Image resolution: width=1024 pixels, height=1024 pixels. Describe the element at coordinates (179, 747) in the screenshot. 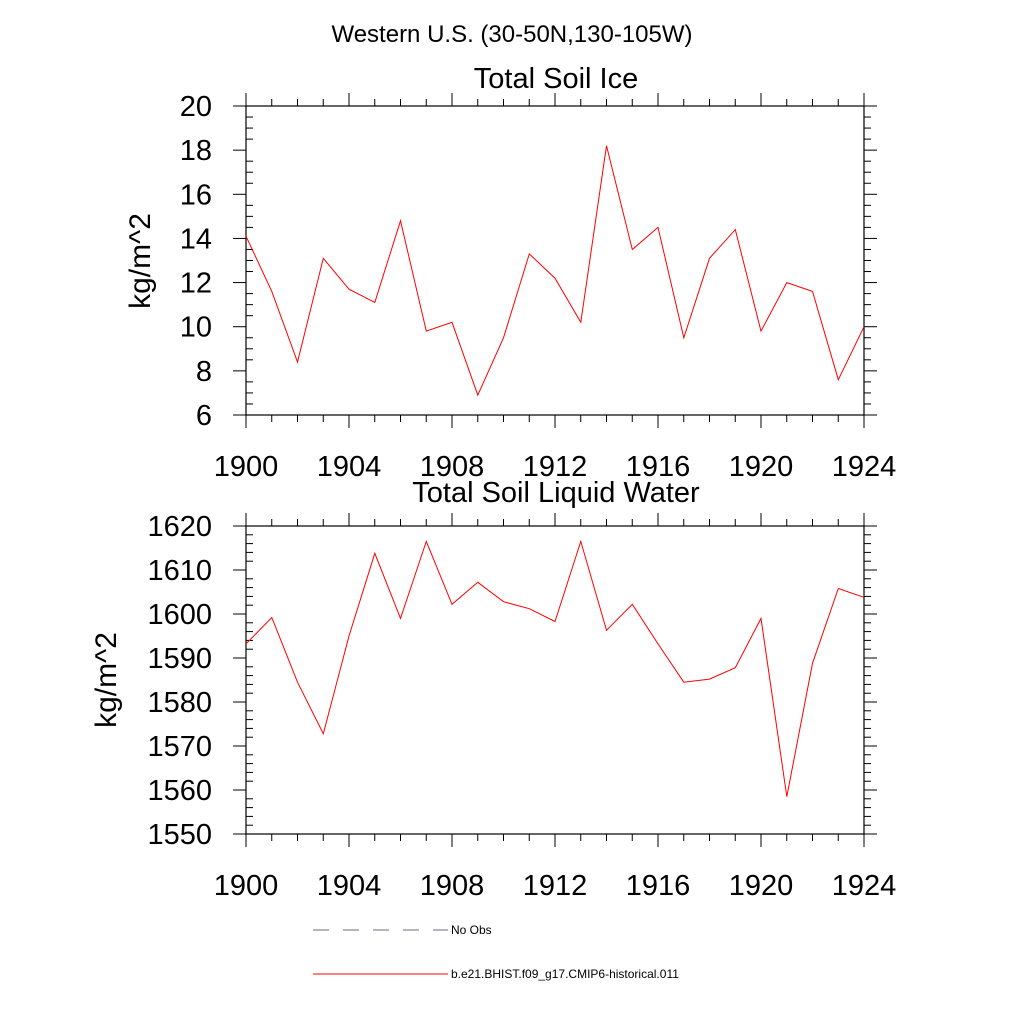

I see `y-tick-label: 1570` at that location.